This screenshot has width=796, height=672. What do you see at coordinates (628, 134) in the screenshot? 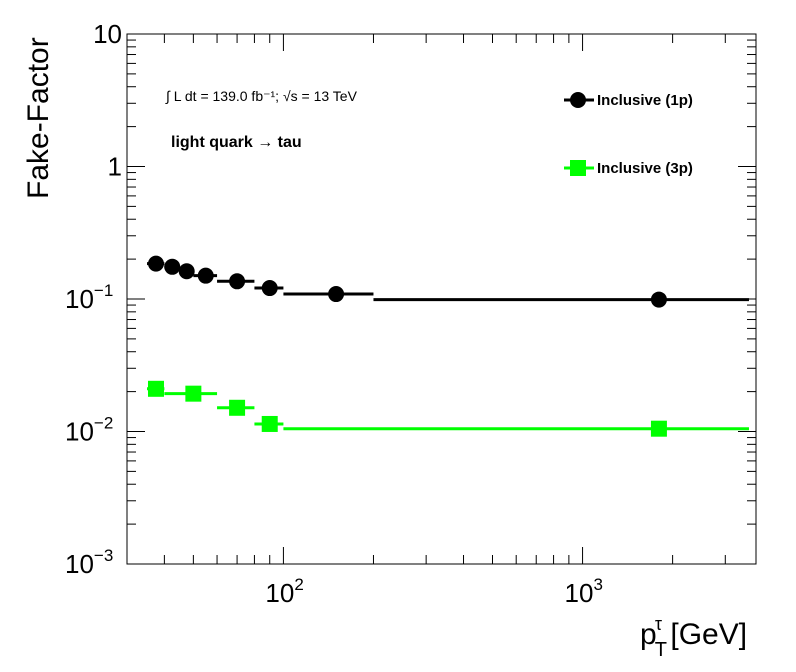
I see `legend: Inclusive (1p) Inclusive (3p)` at bounding box center [628, 134].